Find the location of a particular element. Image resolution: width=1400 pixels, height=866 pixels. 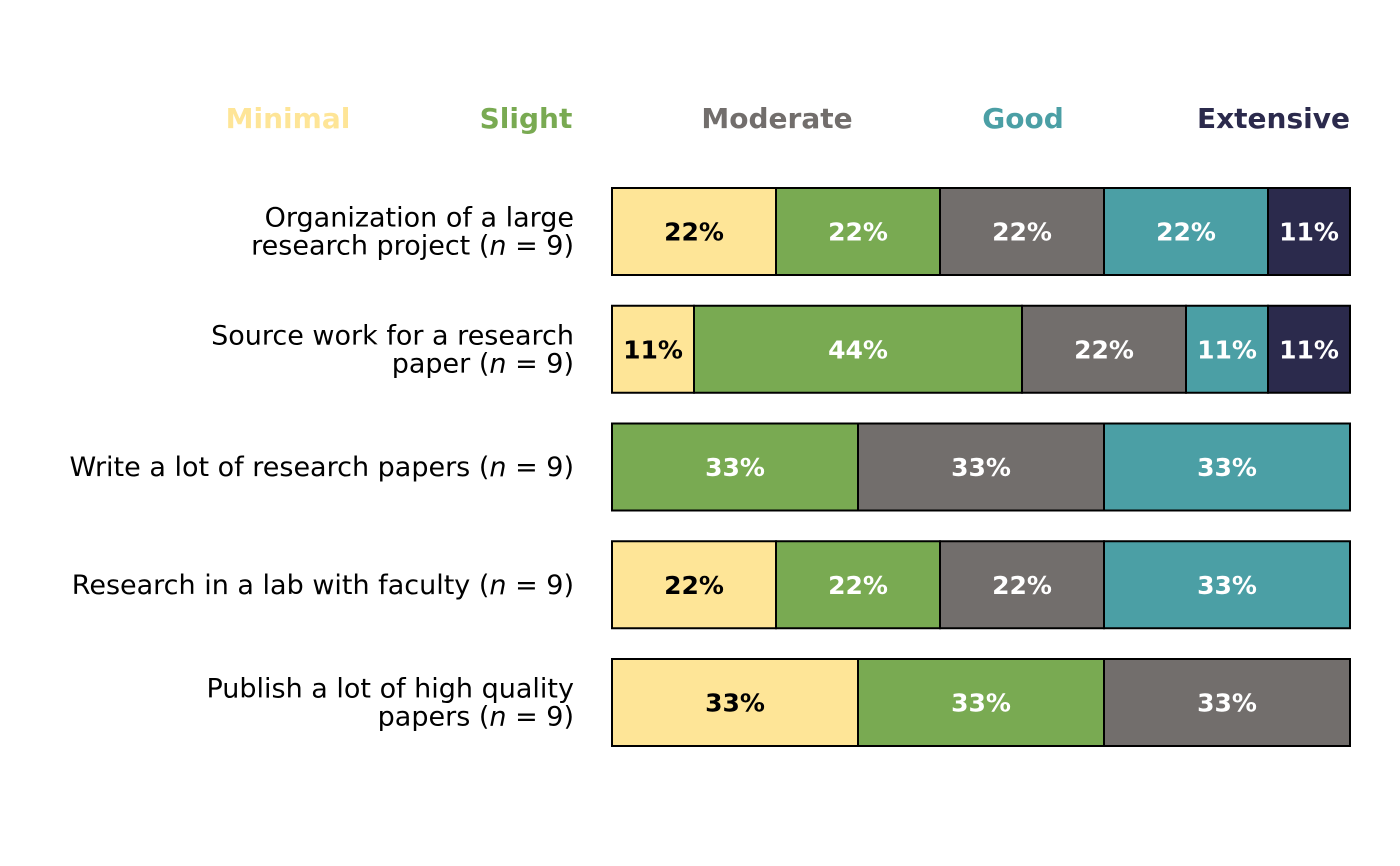

legend-item-minimal: Minimal is located at coordinates (288, 118).